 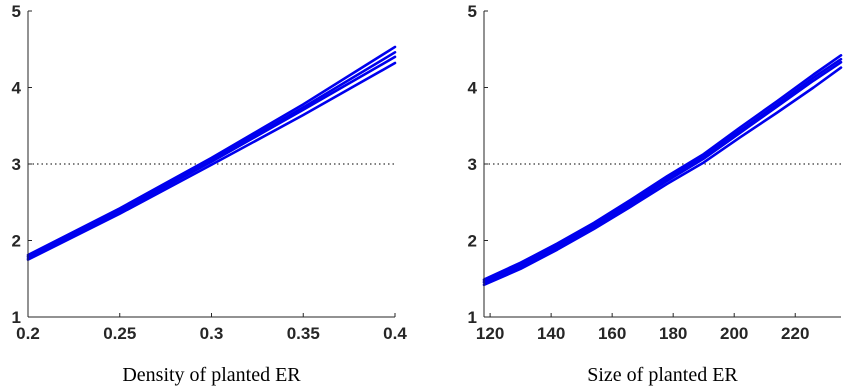 I want to click on right-x-tick-label: 160, so click(x=612, y=333).